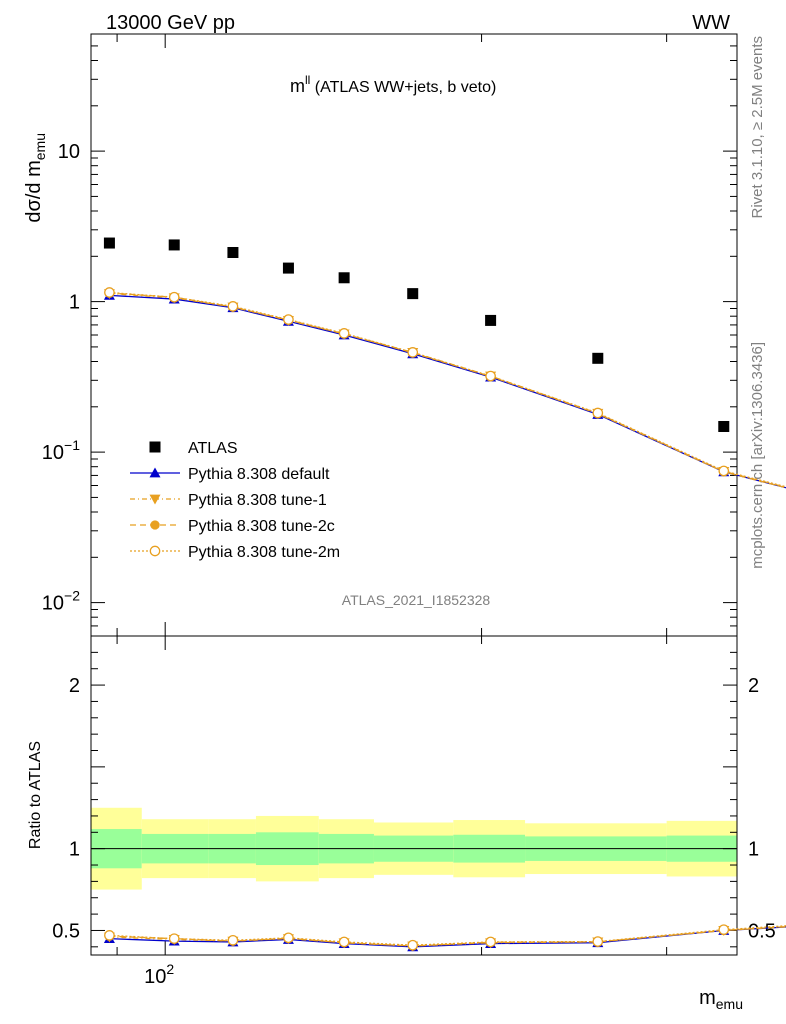  What do you see at coordinates (416, 600) in the screenshot?
I see `analysis-label: ATLAS_2021_I1852328` at bounding box center [416, 600].